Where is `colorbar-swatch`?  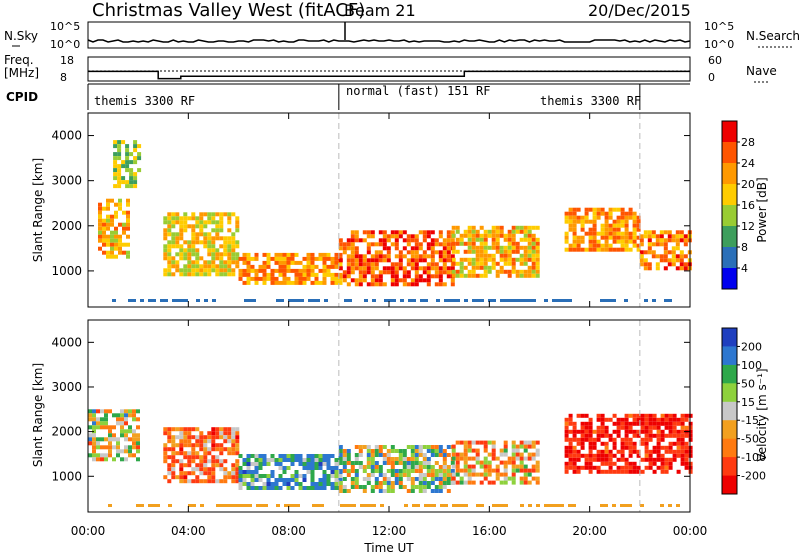
colorbar-swatch is located at coordinates (729, 258).